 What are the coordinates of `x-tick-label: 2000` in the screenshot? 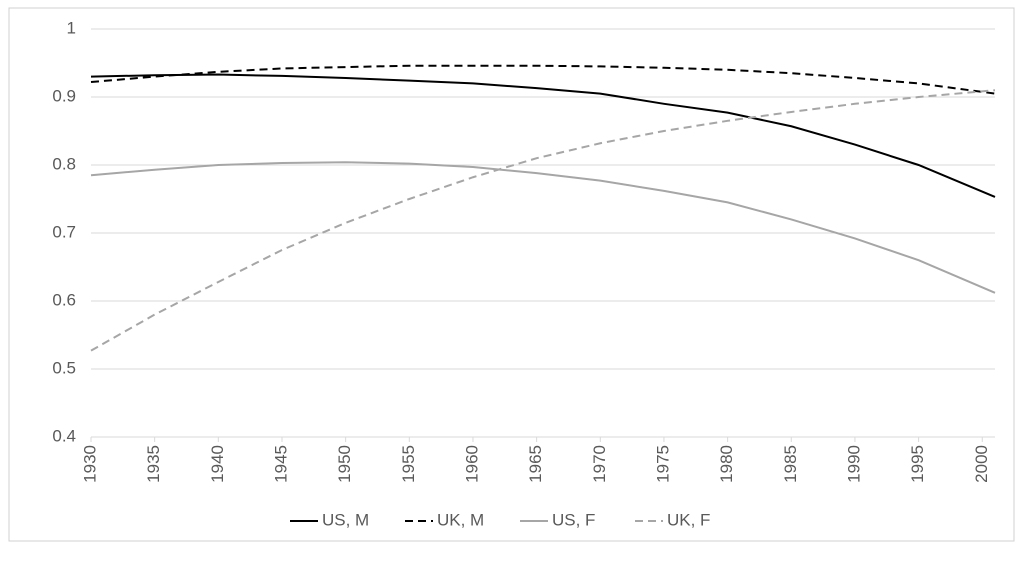 It's located at (981, 464).